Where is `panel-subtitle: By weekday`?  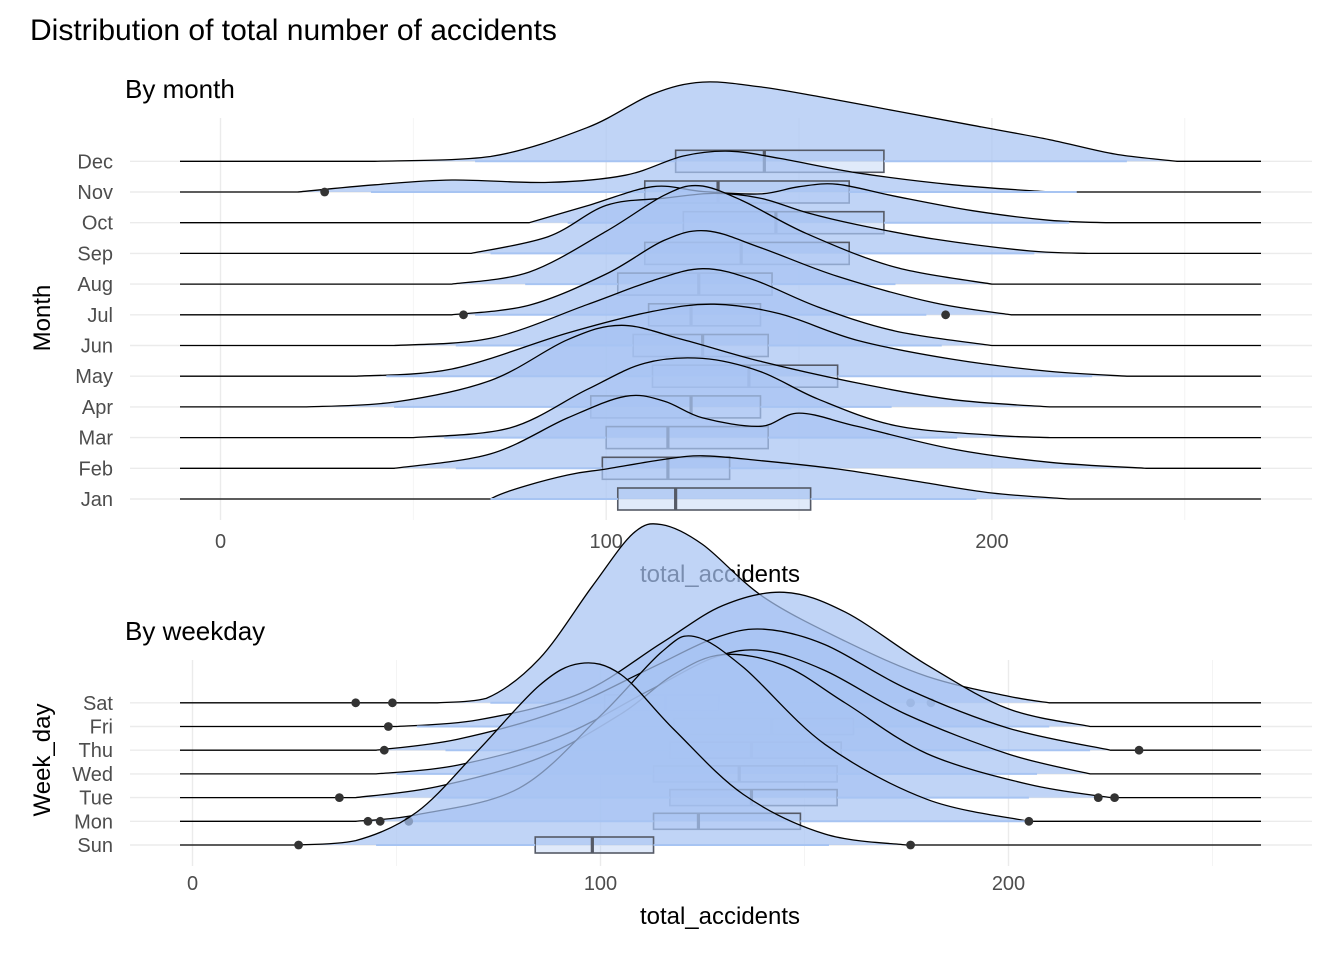 panel-subtitle: By weekday is located at coordinates (195, 631).